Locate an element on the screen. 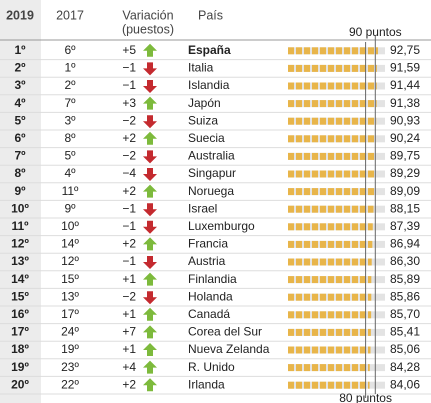  prev-rank: 15º is located at coordinates (70, 279).